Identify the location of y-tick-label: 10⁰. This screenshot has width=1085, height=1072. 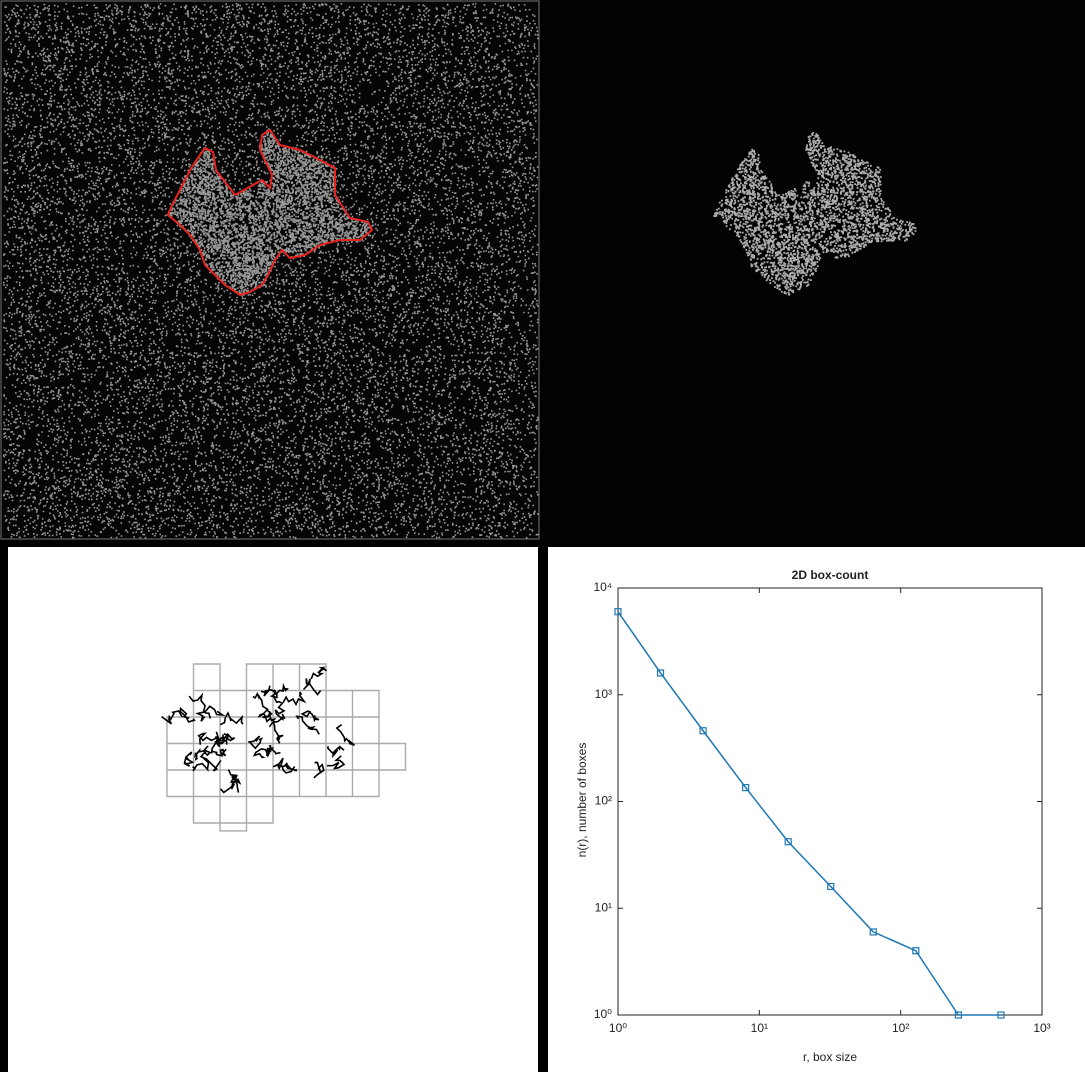
(603, 1014).